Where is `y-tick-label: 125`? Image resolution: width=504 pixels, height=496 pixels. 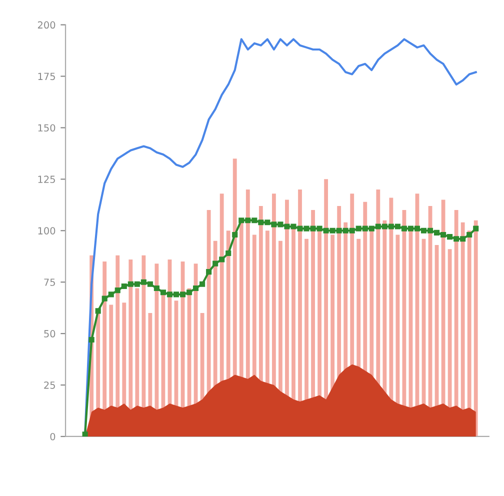
y-tick-label: 125 is located at coordinates (46, 180).